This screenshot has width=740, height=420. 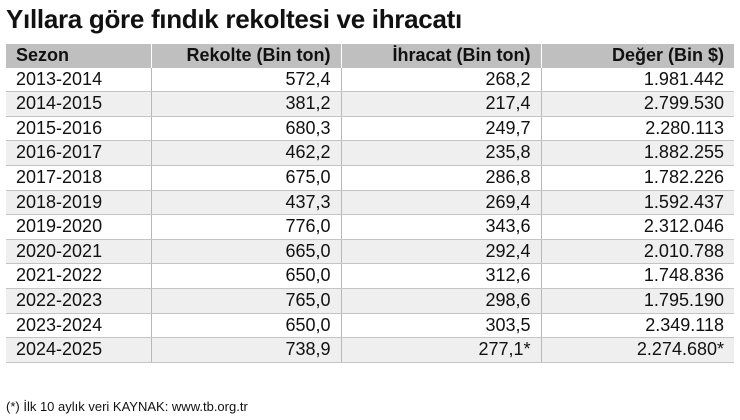 What do you see at coordinates (441, 80) in the screenshot?
I see `cell-ihracat: 268,2` at bounding box center [441, 80].